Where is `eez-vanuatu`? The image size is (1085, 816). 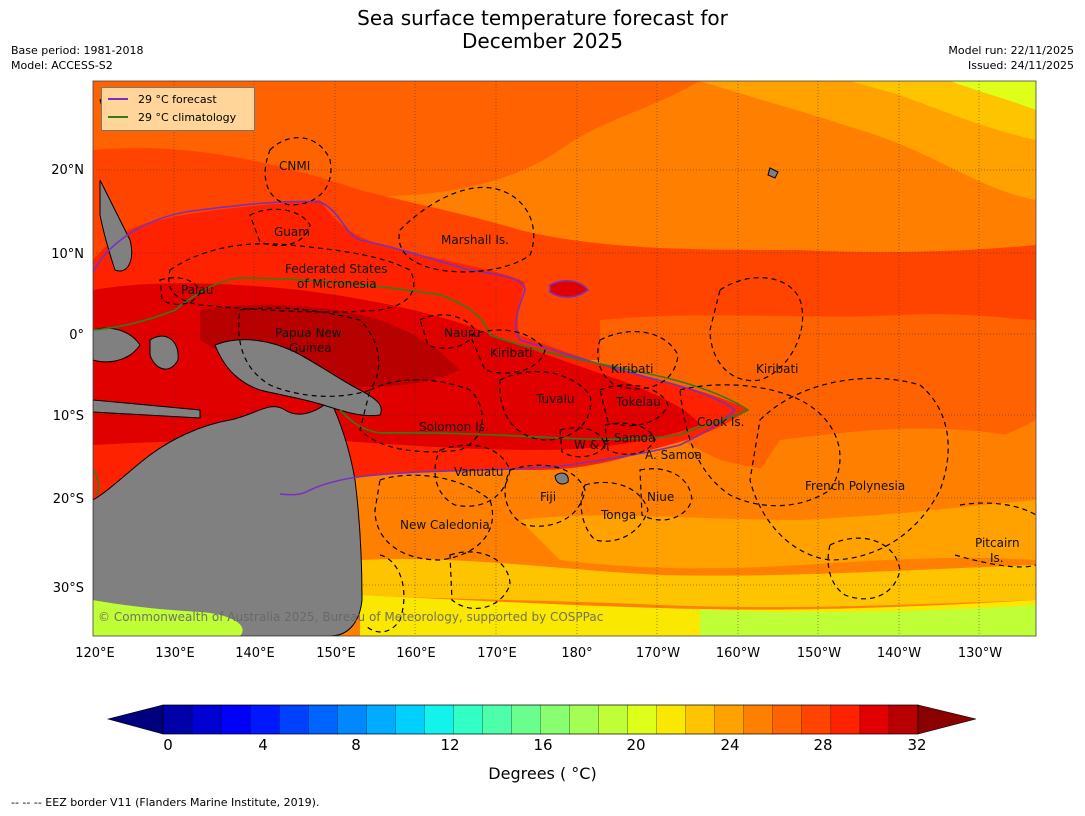
eez-vanuatu is located at coordinates (472, 475).